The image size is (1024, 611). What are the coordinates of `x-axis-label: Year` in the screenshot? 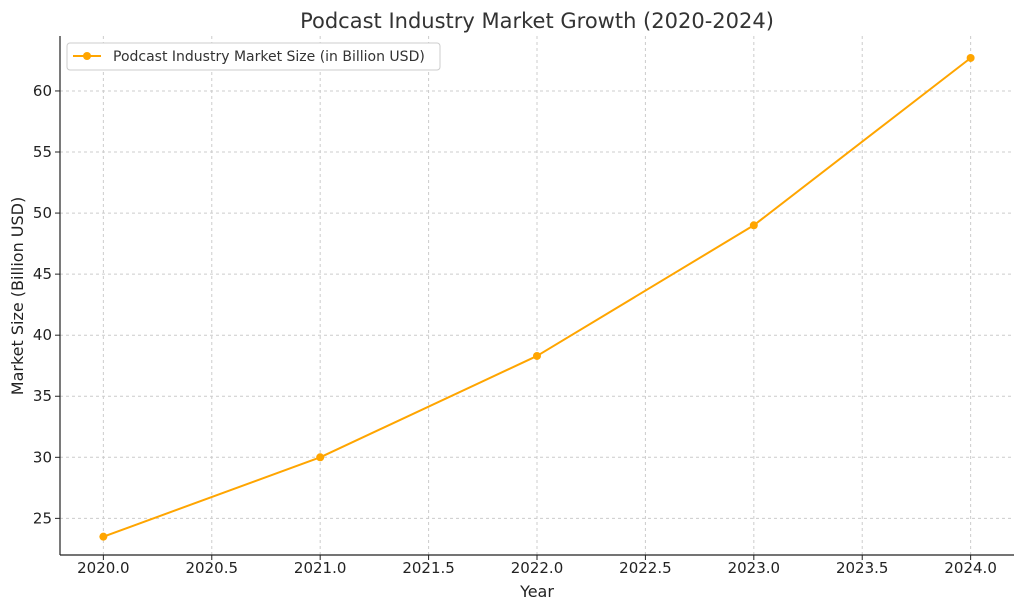 It's located at (536, 591).